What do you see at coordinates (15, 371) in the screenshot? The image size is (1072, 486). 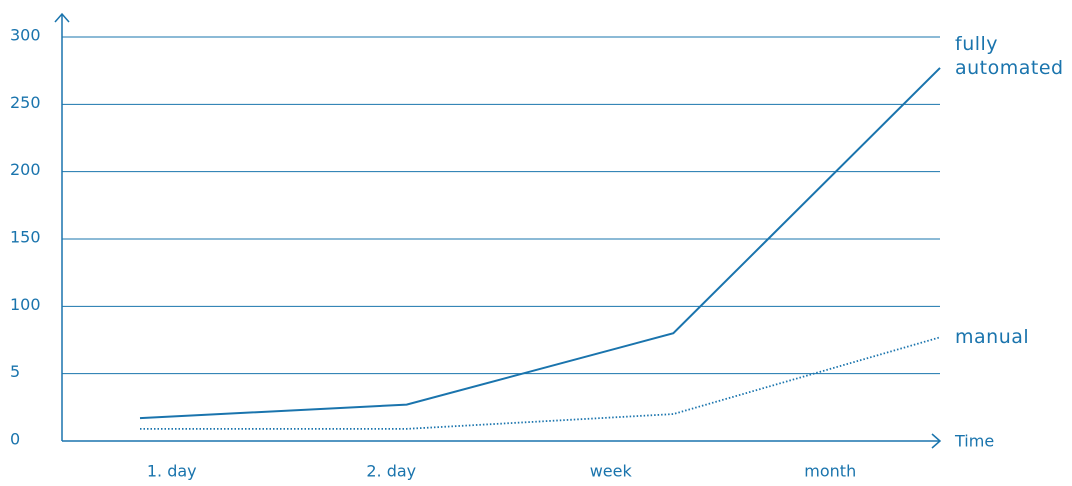 I see `y-tick-label: 5` at bounding box center [15, 371].